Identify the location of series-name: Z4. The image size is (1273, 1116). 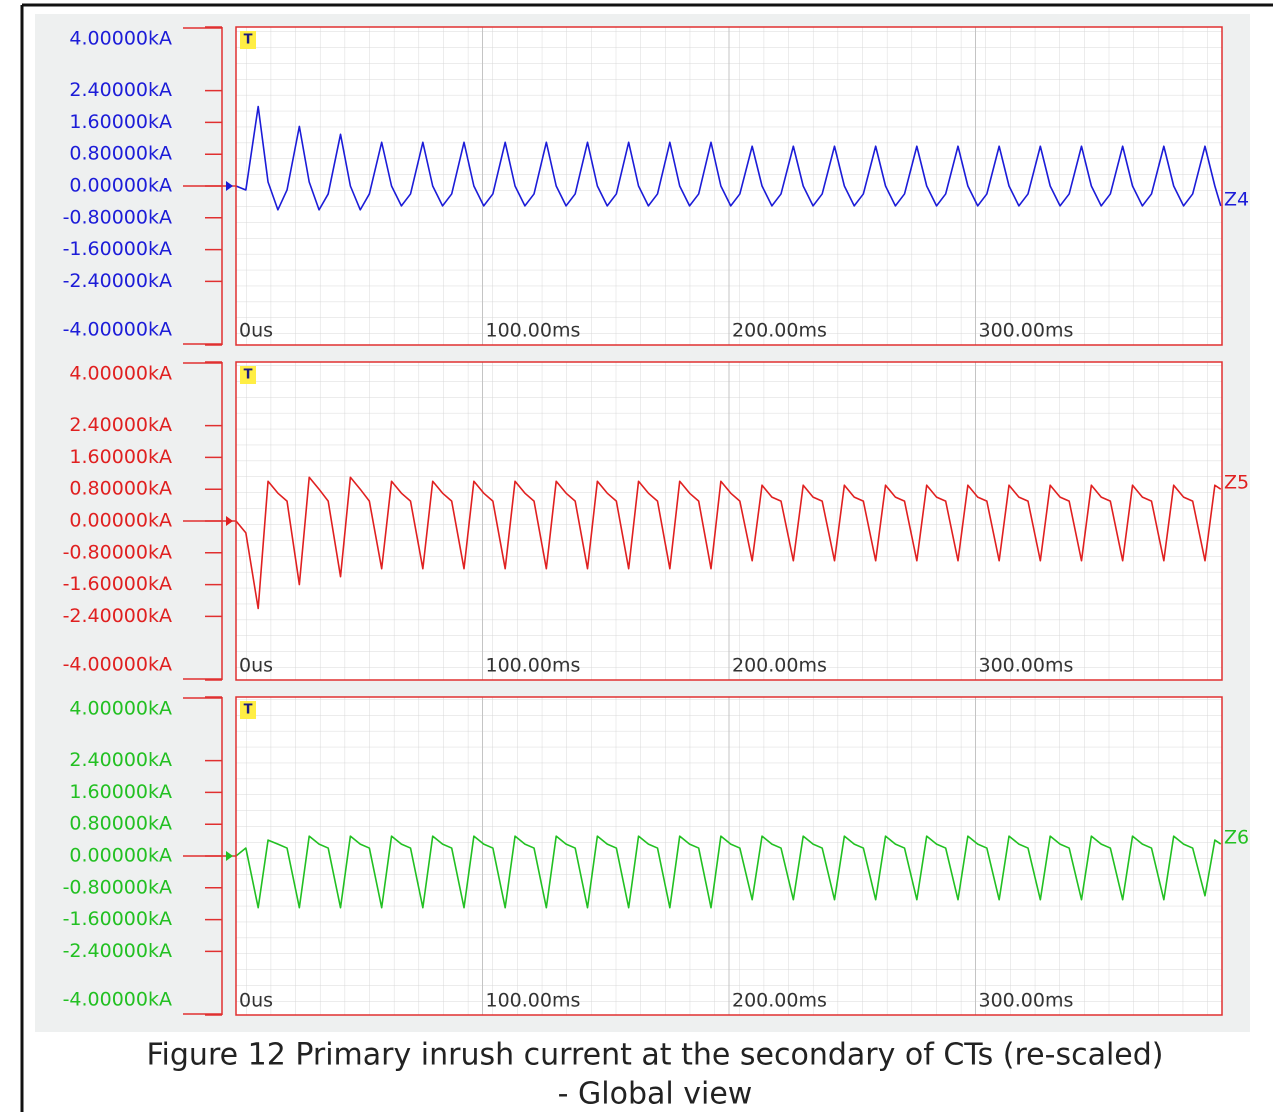
(1236, 199).